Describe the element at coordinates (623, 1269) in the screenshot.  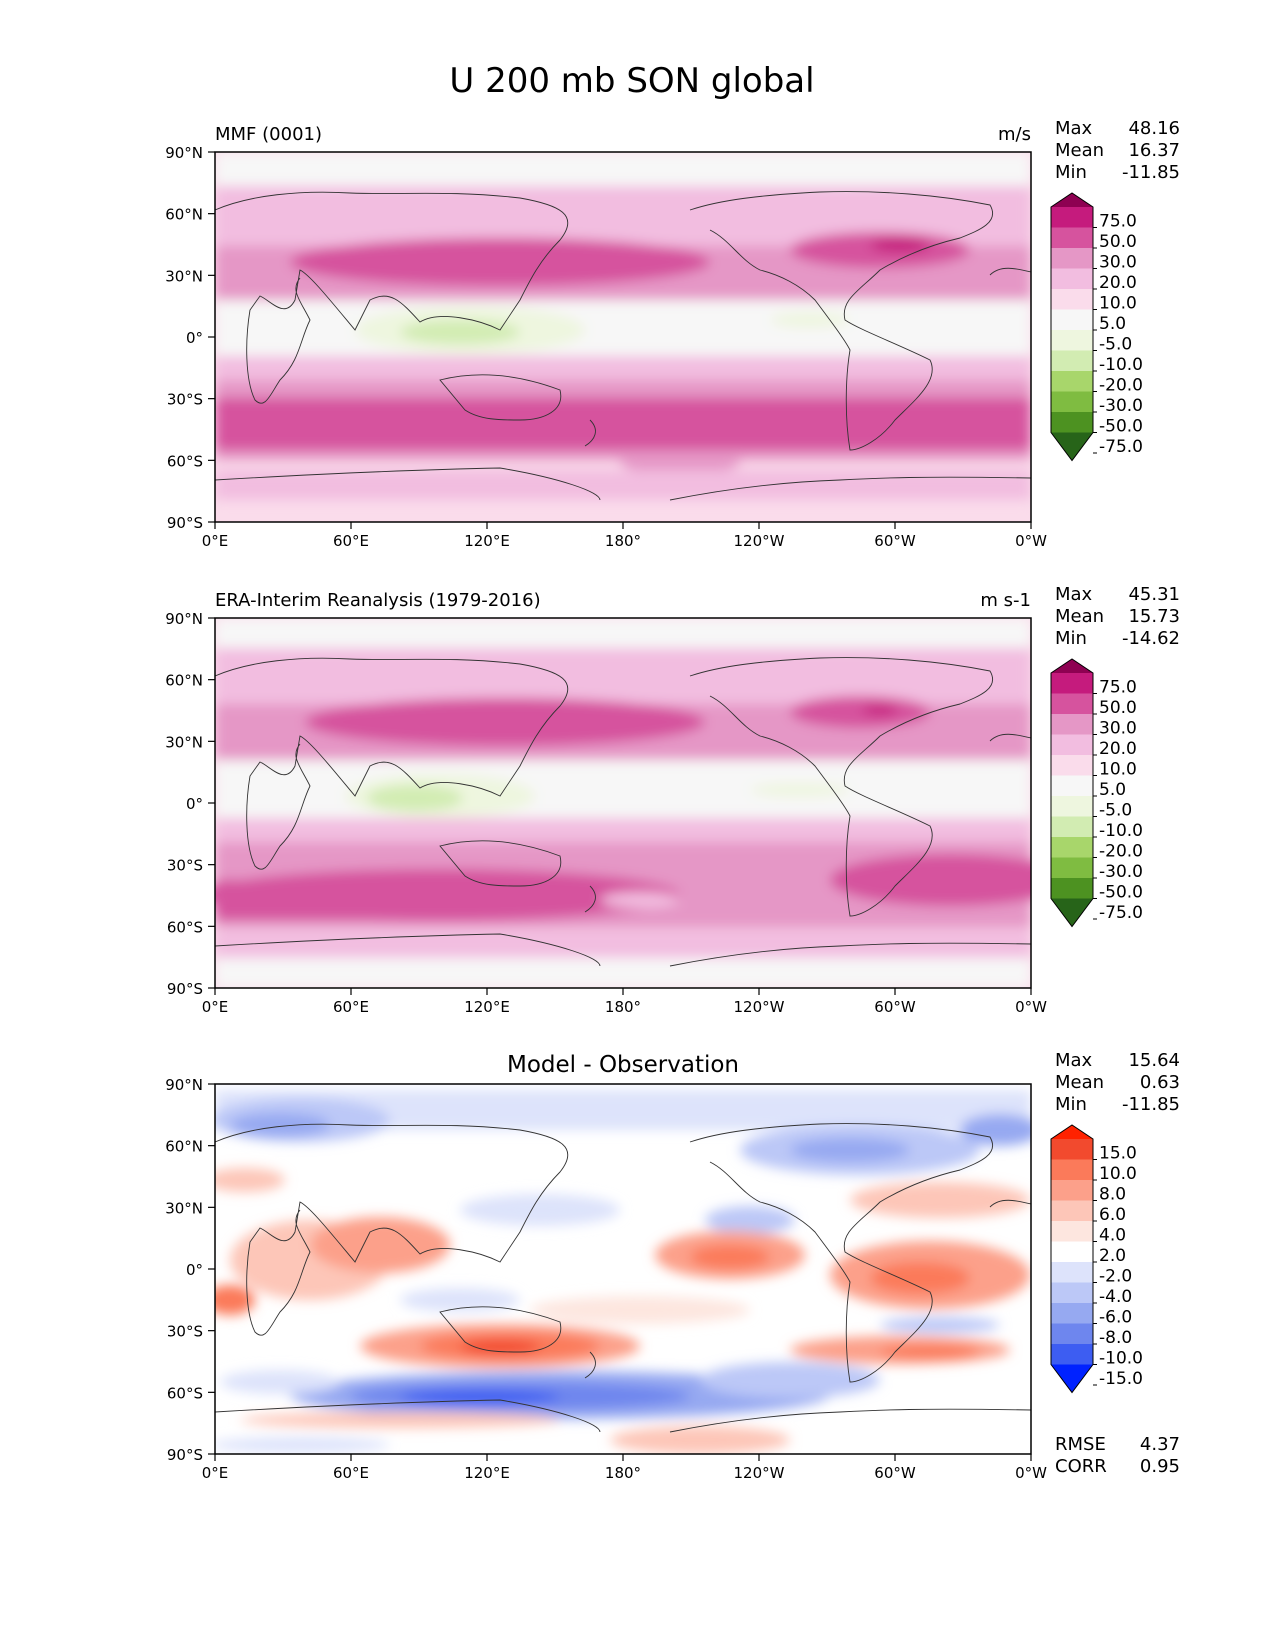
I see `map-field` at that location.